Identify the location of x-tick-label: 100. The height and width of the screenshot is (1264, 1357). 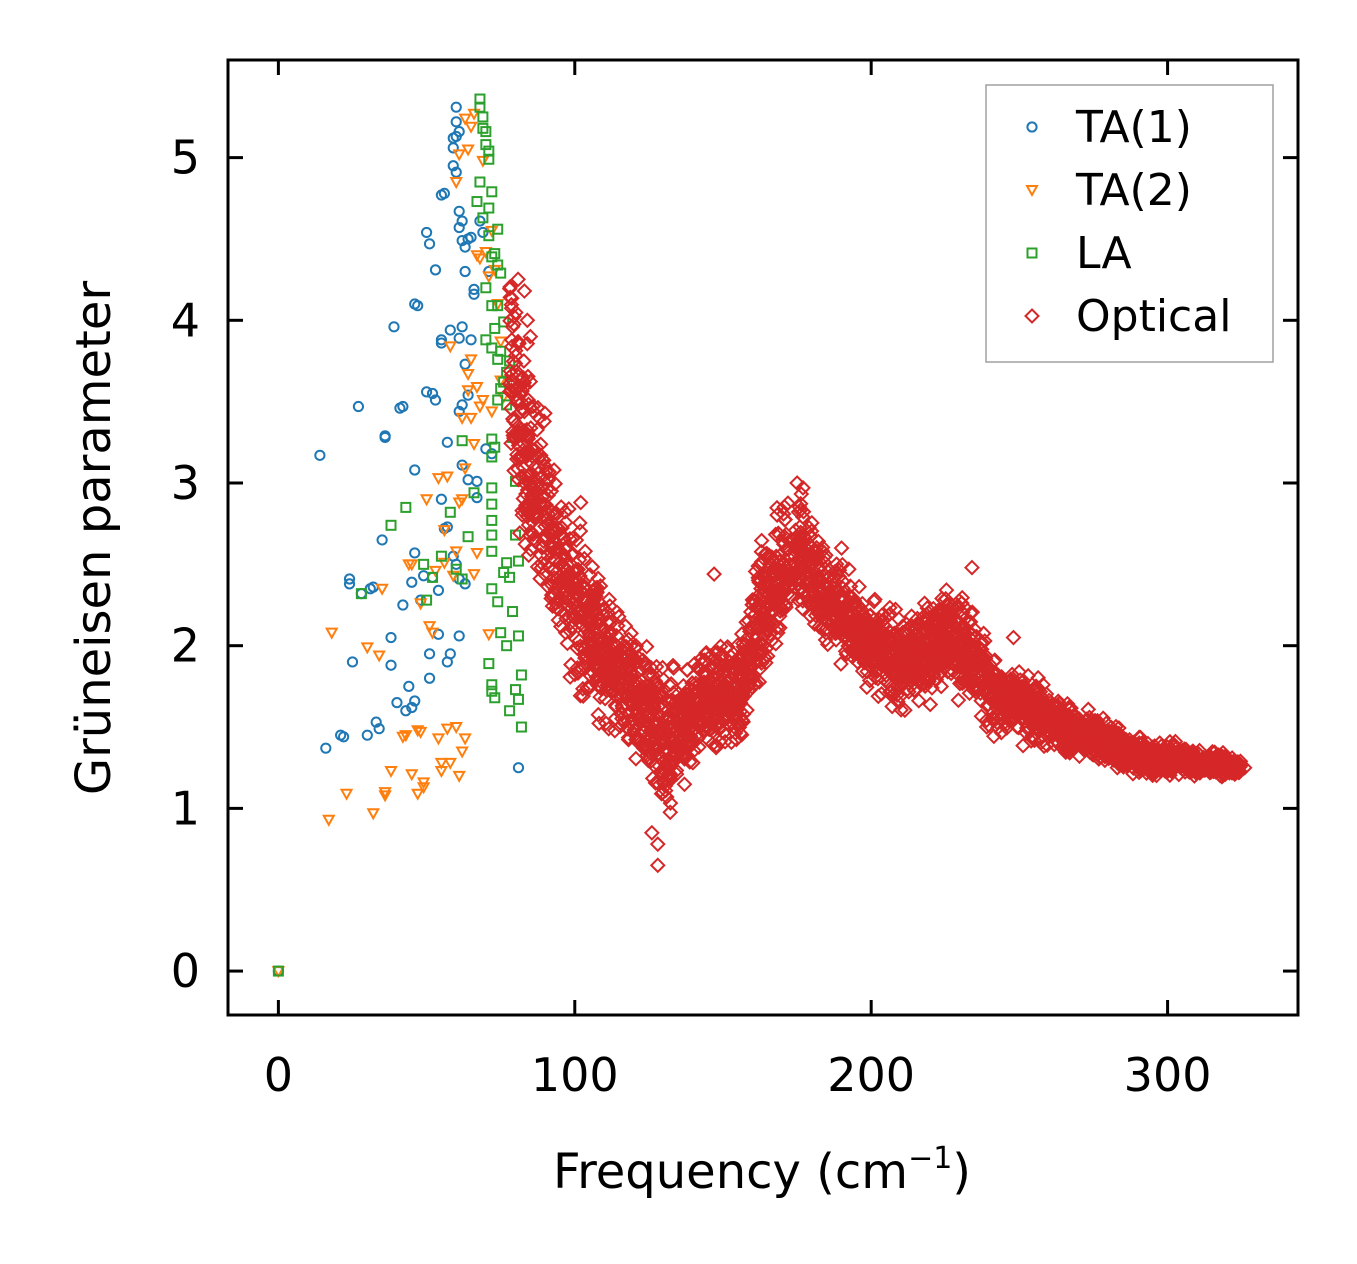
(575, 1075).